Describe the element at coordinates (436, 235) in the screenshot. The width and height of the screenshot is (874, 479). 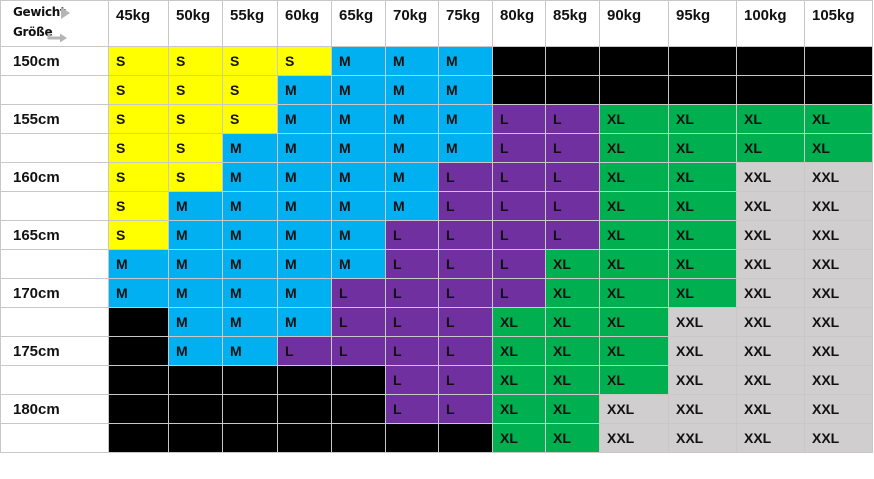
I see `table-row: 165cm S M M M M L L L L XL XL XXL XXL` at that location.